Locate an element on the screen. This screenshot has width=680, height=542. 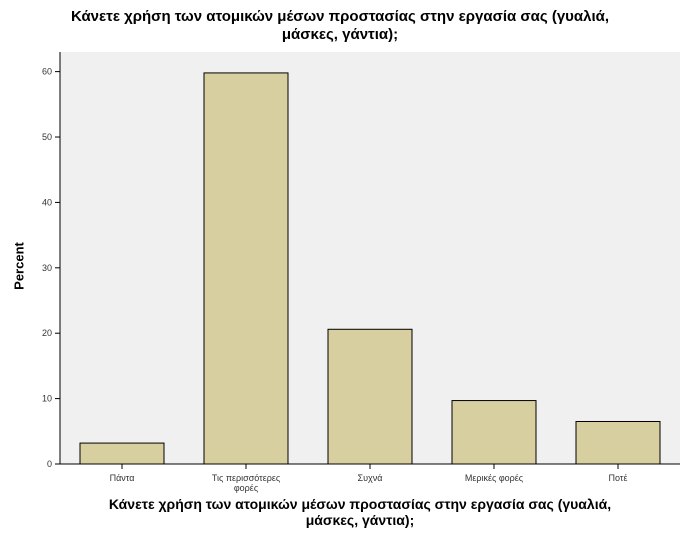
y-tick-label: 0 is located at coordinates (49, 464).